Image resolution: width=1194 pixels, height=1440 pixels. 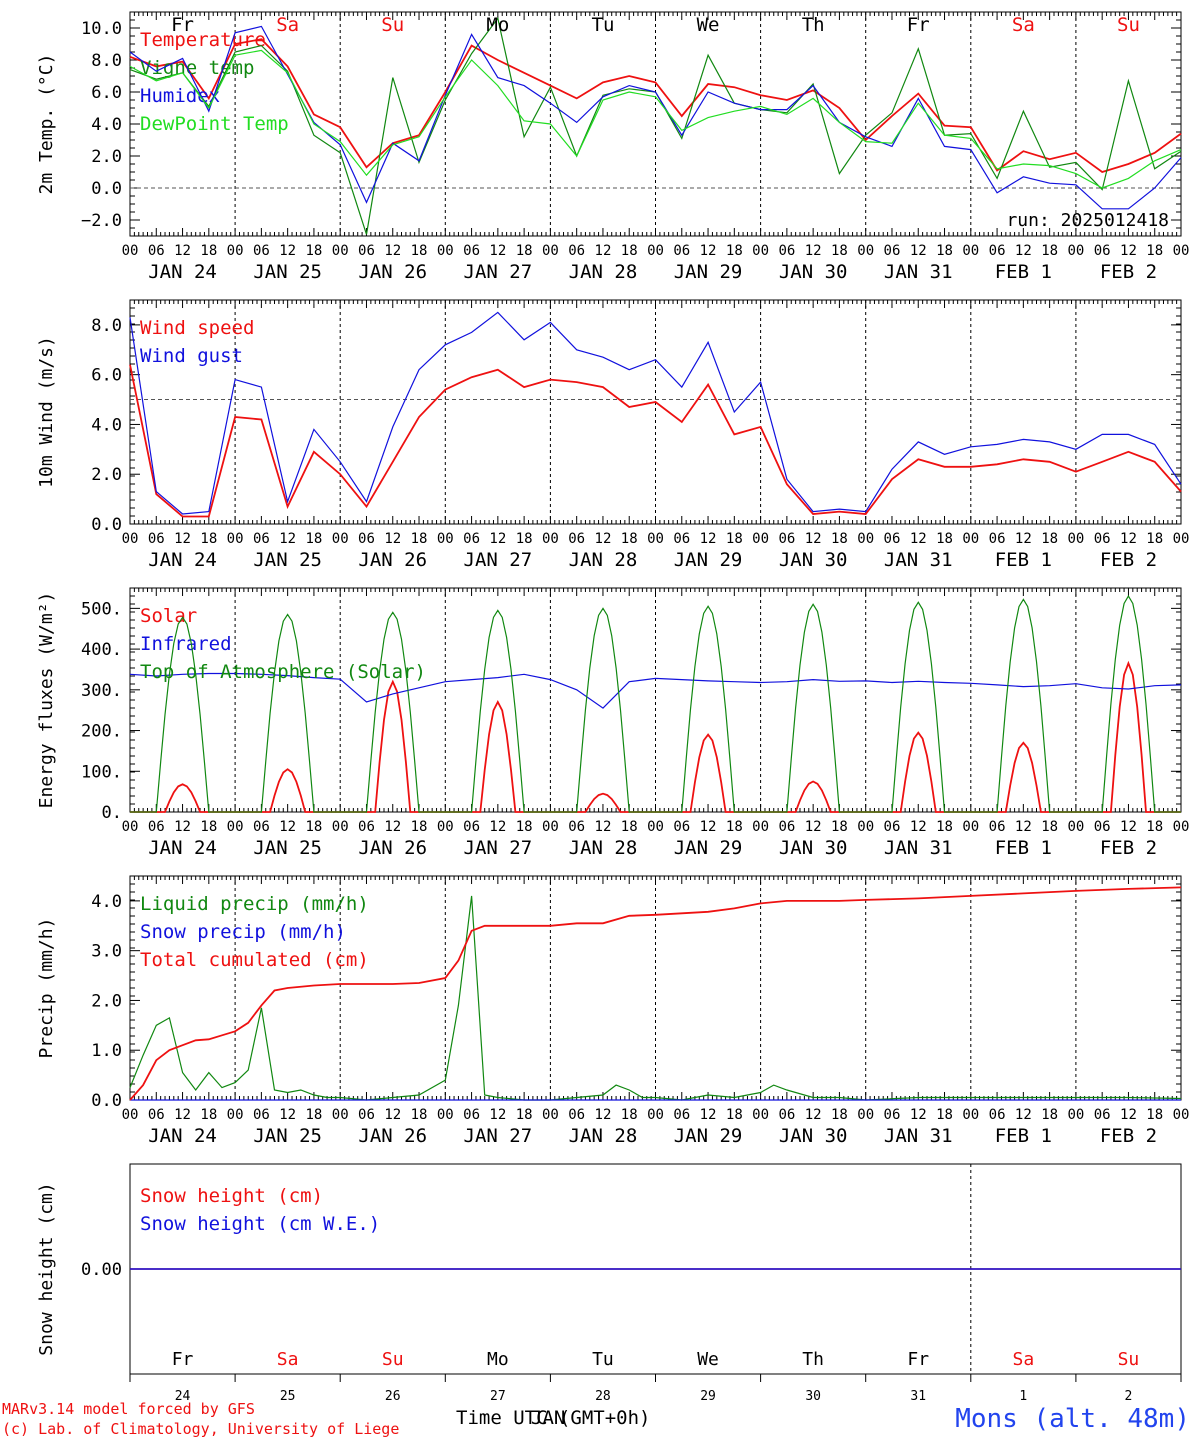 I want to click on day-number: 2, so click(x=1129, y=1396).